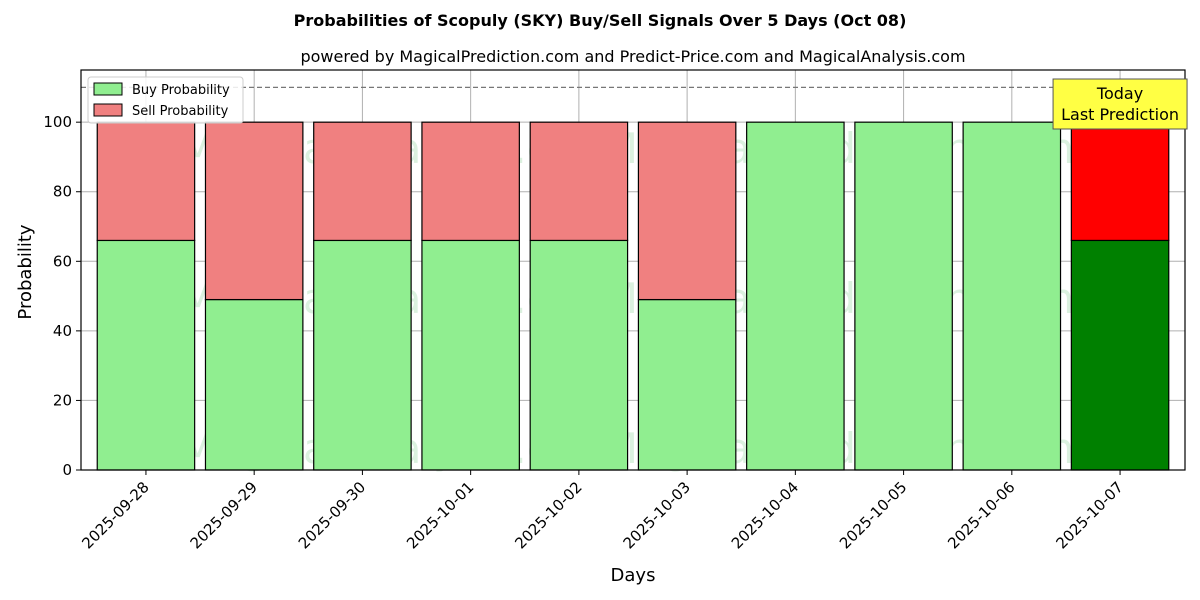  I want to click on legend-label: Sell Probability, so click(180, 111).